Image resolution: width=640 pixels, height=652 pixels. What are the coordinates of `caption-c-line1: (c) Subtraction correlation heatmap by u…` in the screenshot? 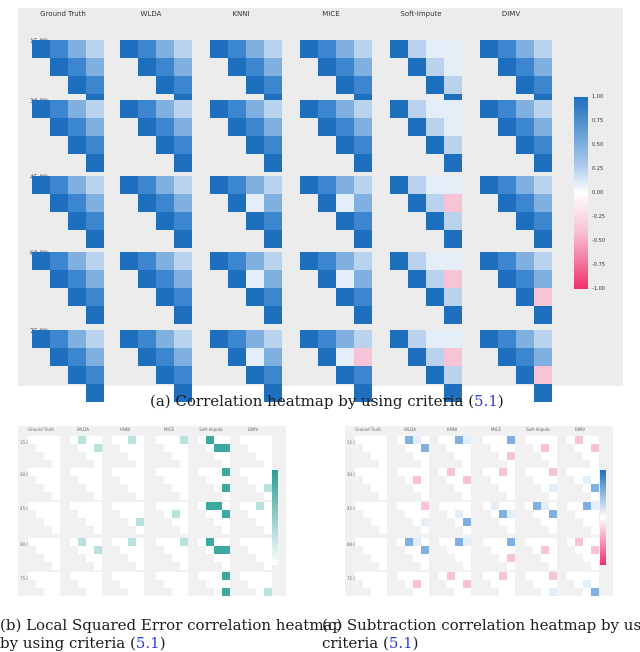 It's located at (481, 625).